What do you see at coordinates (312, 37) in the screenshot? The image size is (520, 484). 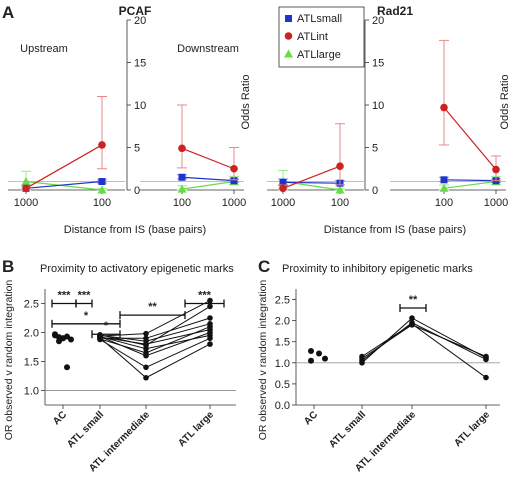 I see `legend-label-int: ATLint` at bounding box center [312, 37].